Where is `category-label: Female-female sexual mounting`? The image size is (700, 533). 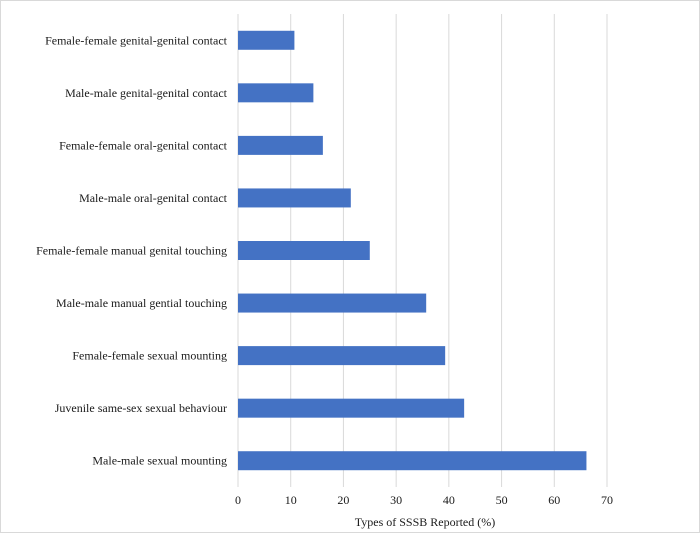 category-label: Female-female sexual mounting is located at coordinates (149, 356).